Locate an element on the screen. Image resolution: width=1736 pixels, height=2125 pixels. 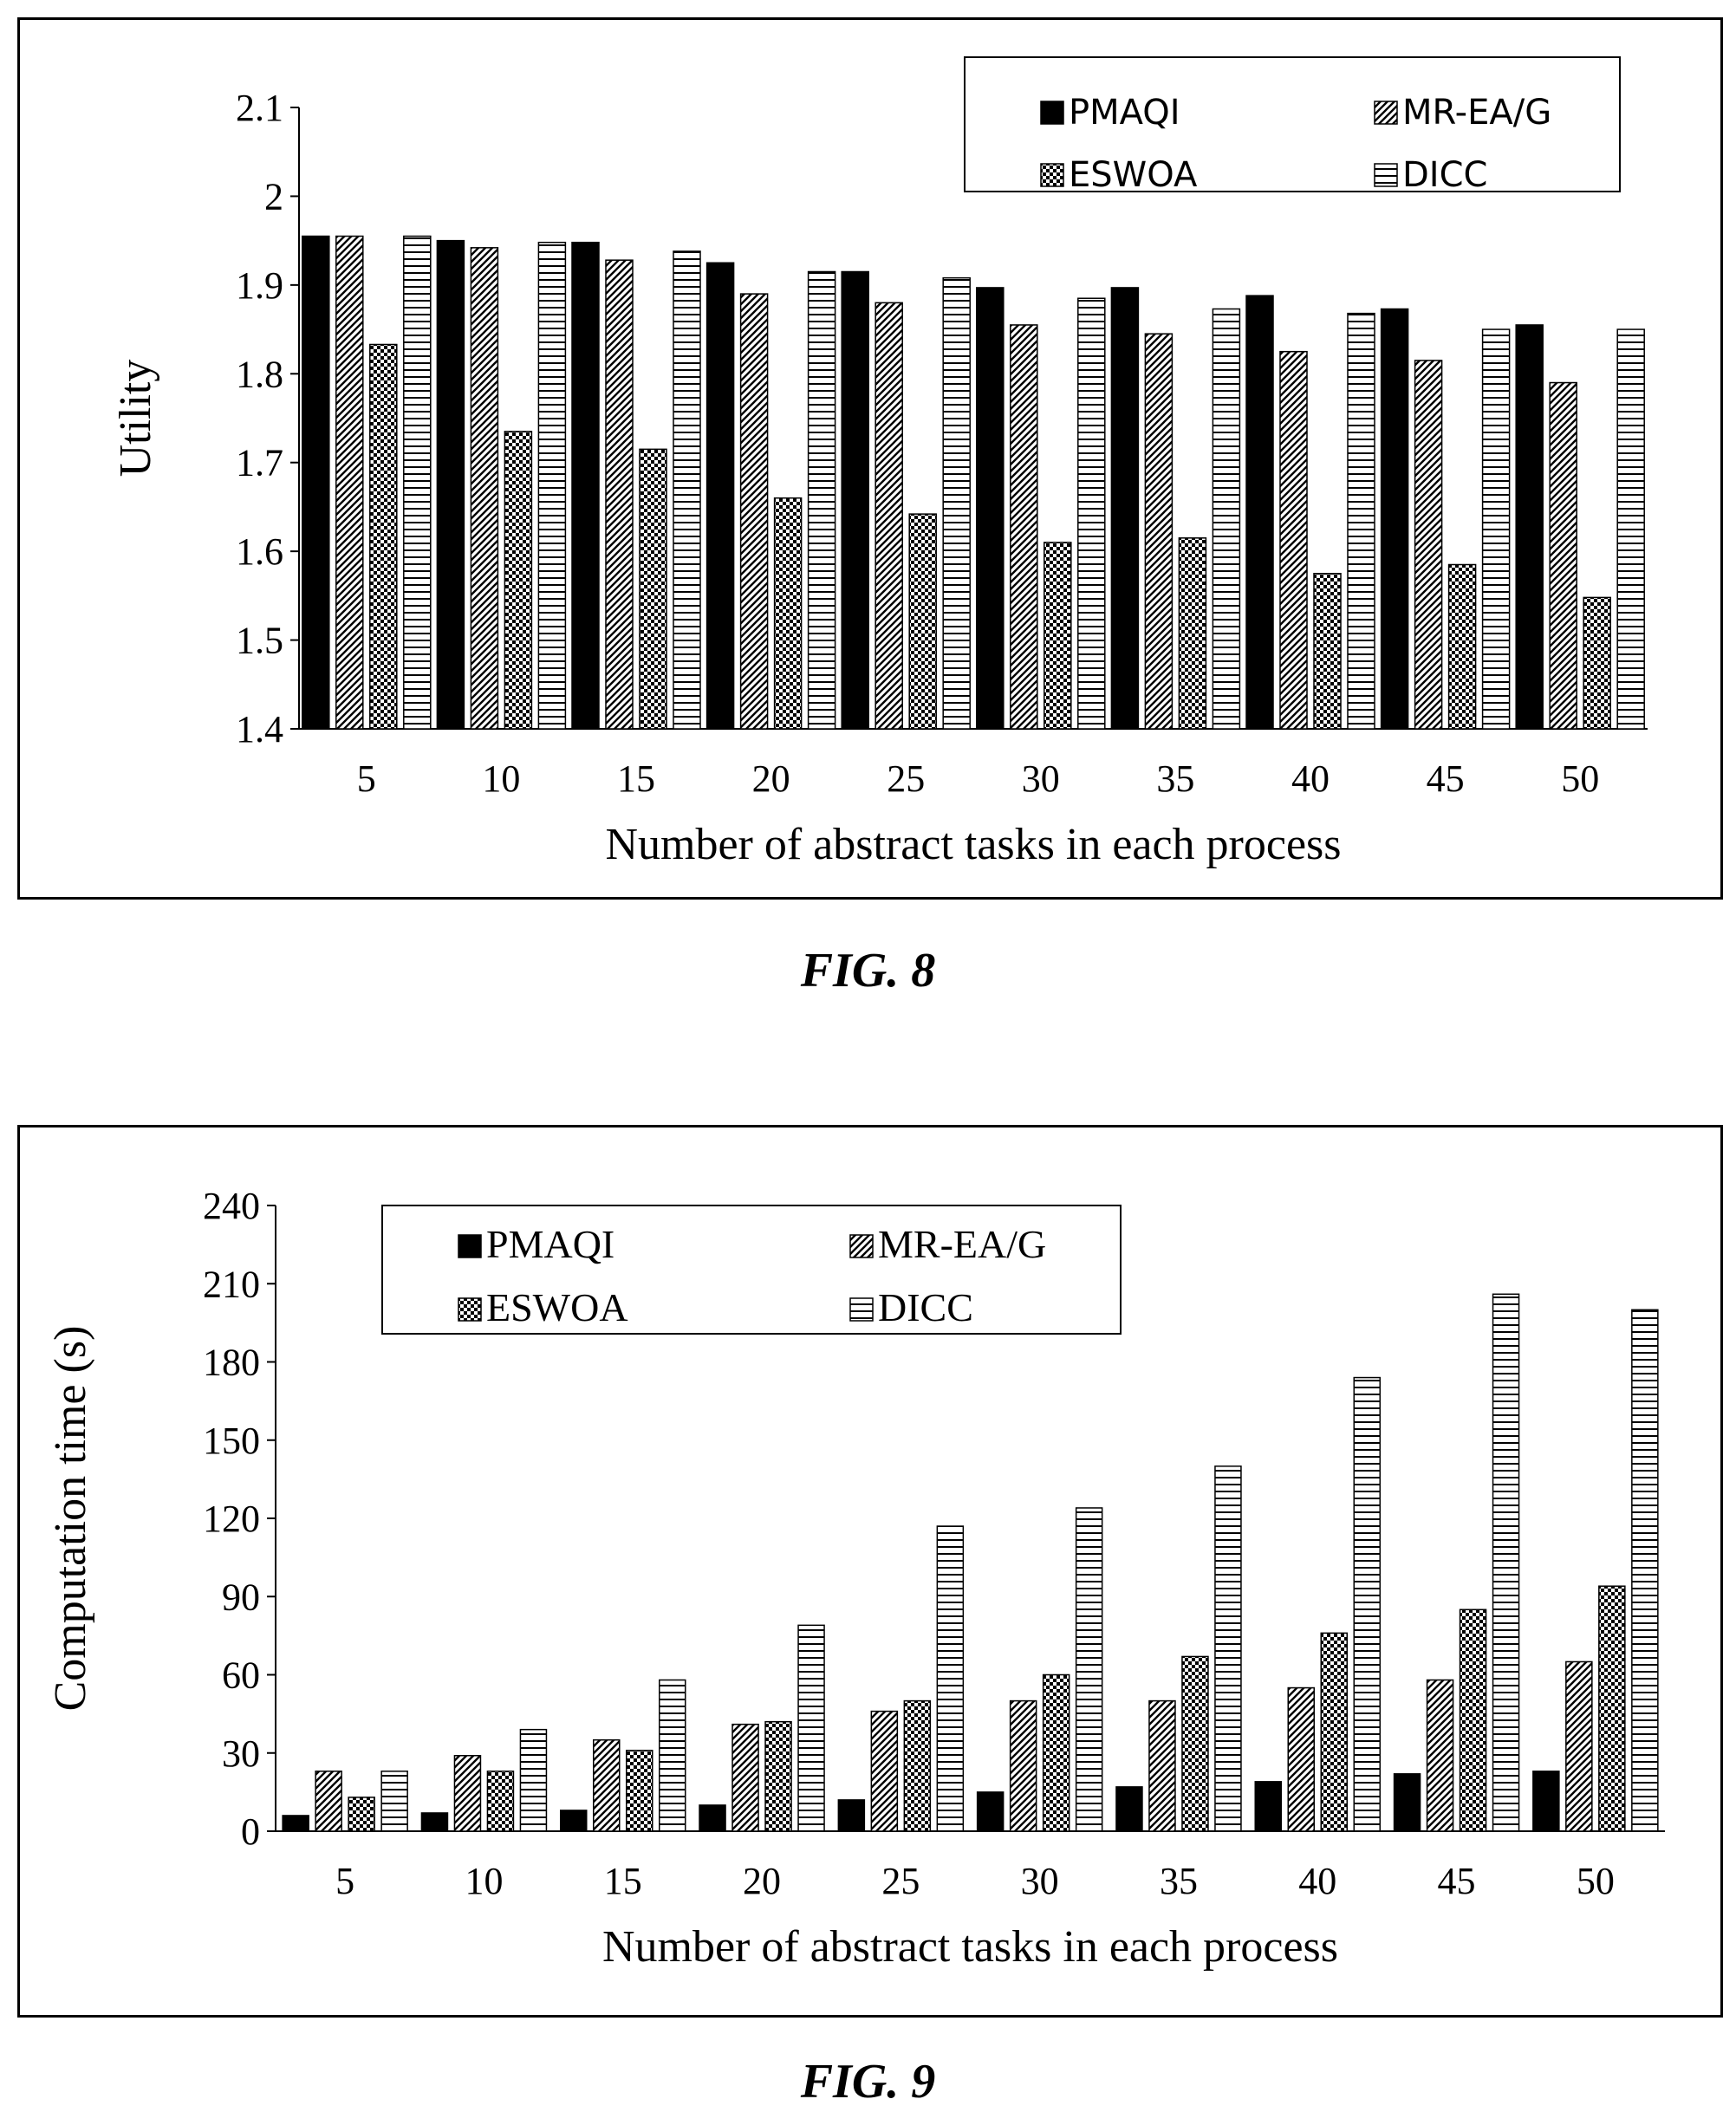
fig9-y-tick-label: 120 is located at coordinates (232, 1519).